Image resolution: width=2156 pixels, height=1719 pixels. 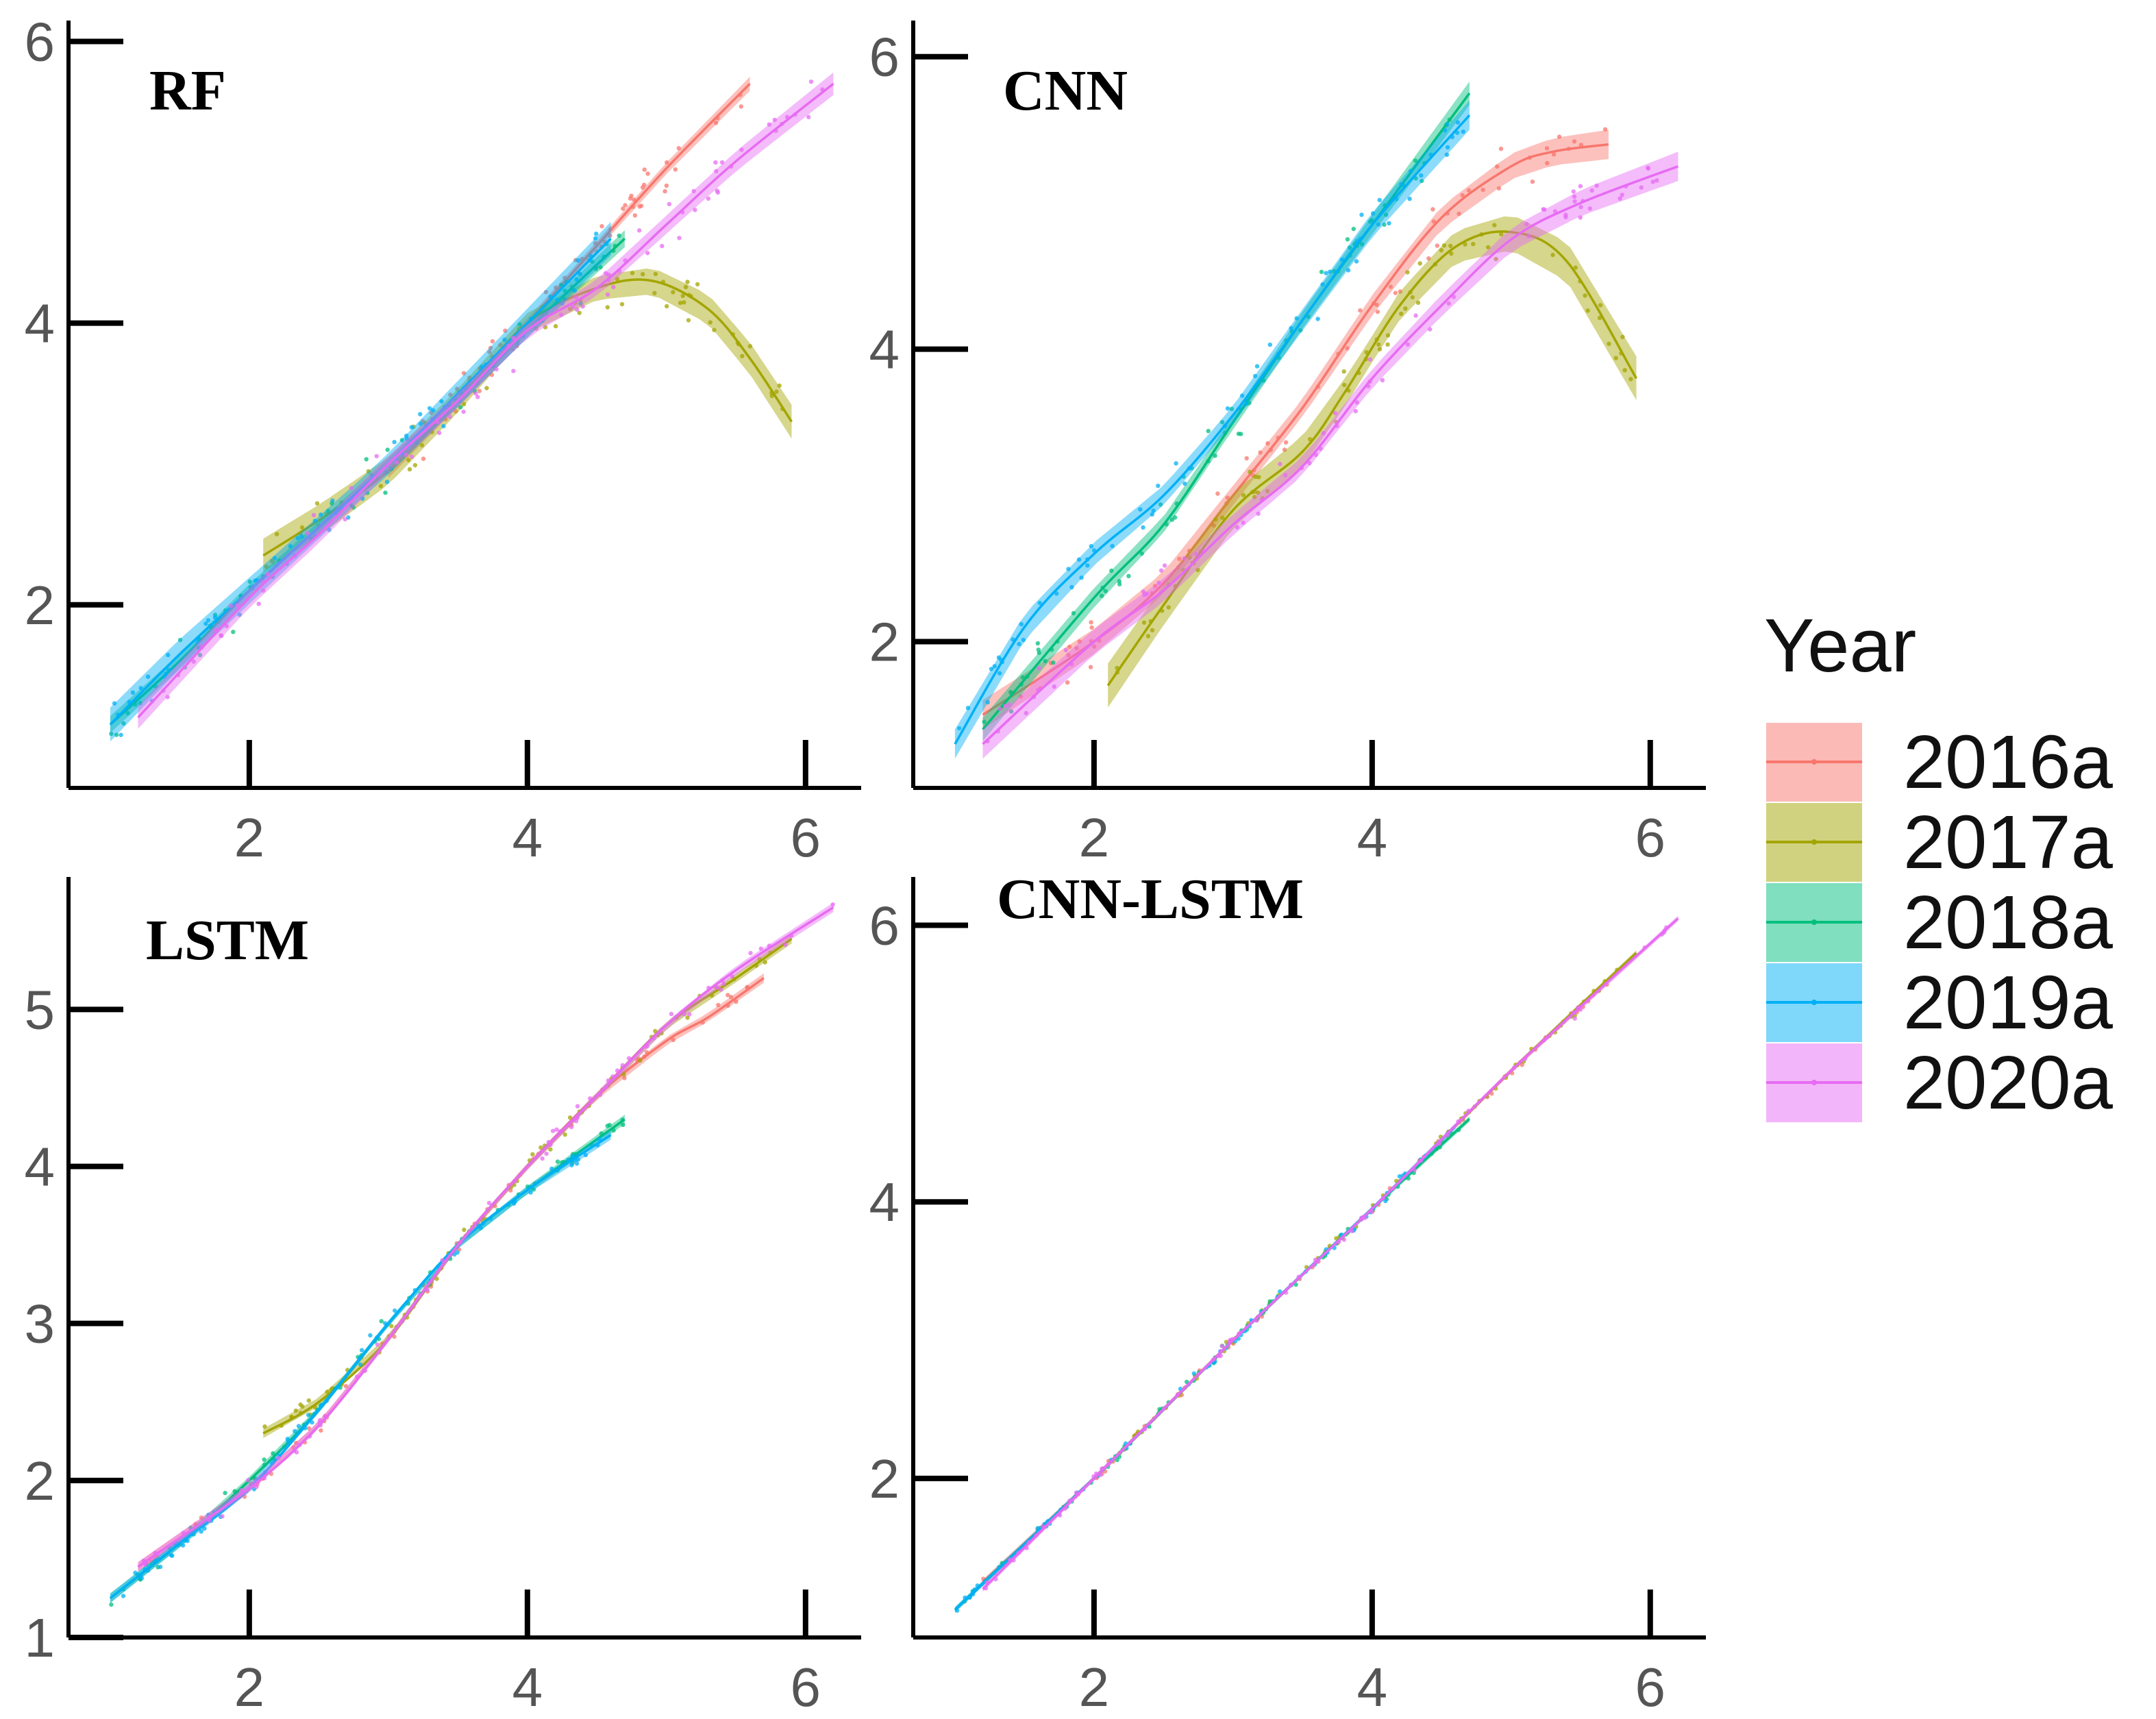 I want to click on y-tick-label: 1, so click(x=40, y=1638).